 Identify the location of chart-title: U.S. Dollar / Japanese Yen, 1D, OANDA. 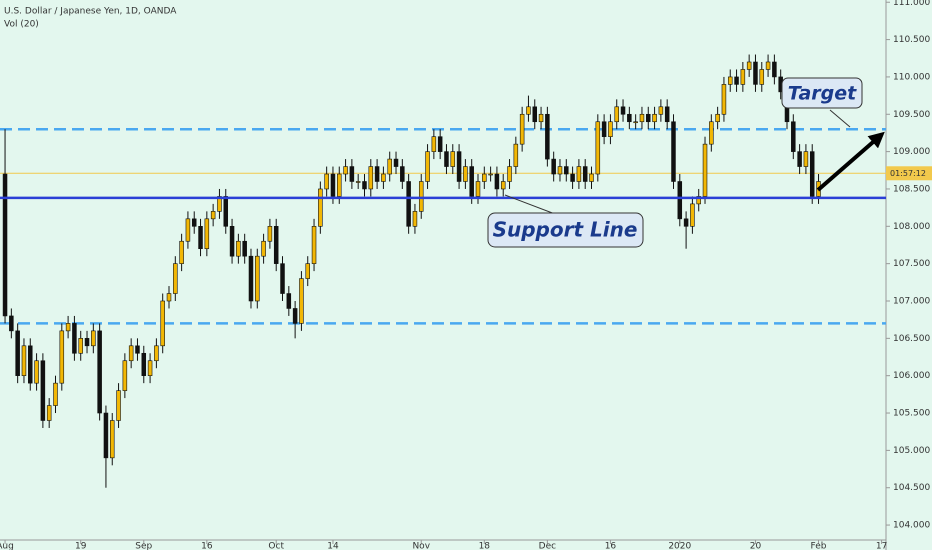
(90, 12).